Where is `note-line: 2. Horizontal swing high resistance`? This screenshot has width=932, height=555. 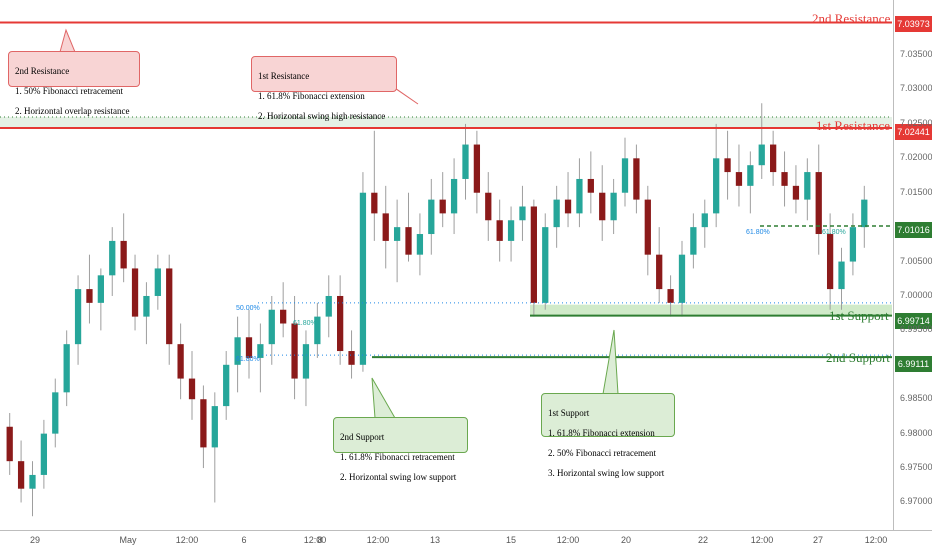 note-line: 2. Horizontal swing high resistance is located at coordinates (322, 116).